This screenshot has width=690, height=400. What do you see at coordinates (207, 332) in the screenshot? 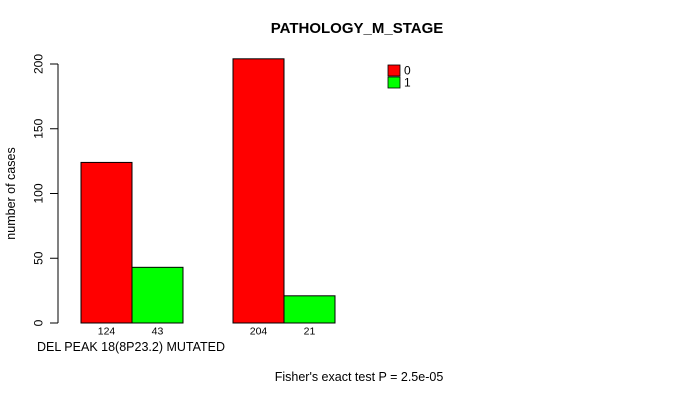
I see `bar-count-labels: 124 204 43 21` at bounding box center [207, 332].